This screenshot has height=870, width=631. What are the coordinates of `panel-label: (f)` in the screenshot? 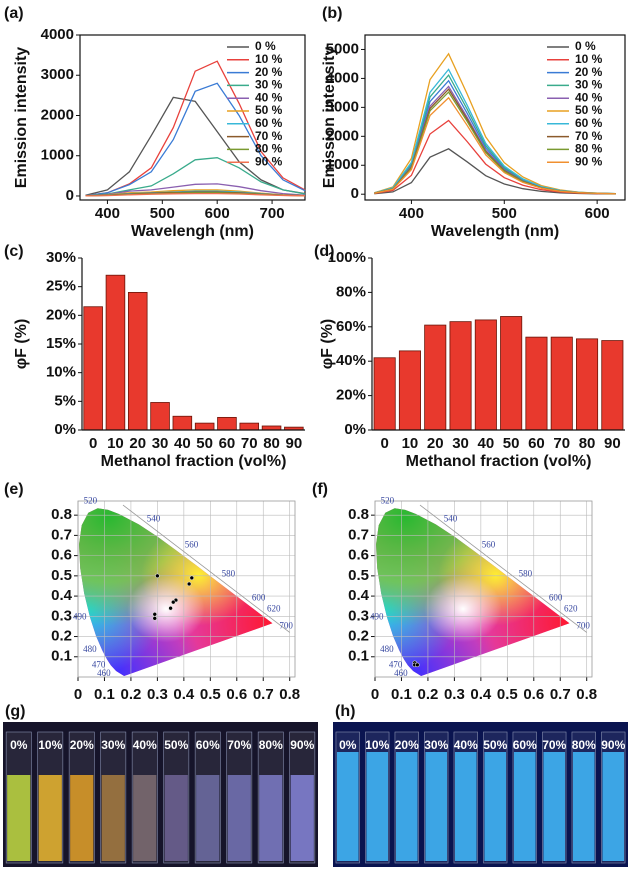 It's located at (320, 489).